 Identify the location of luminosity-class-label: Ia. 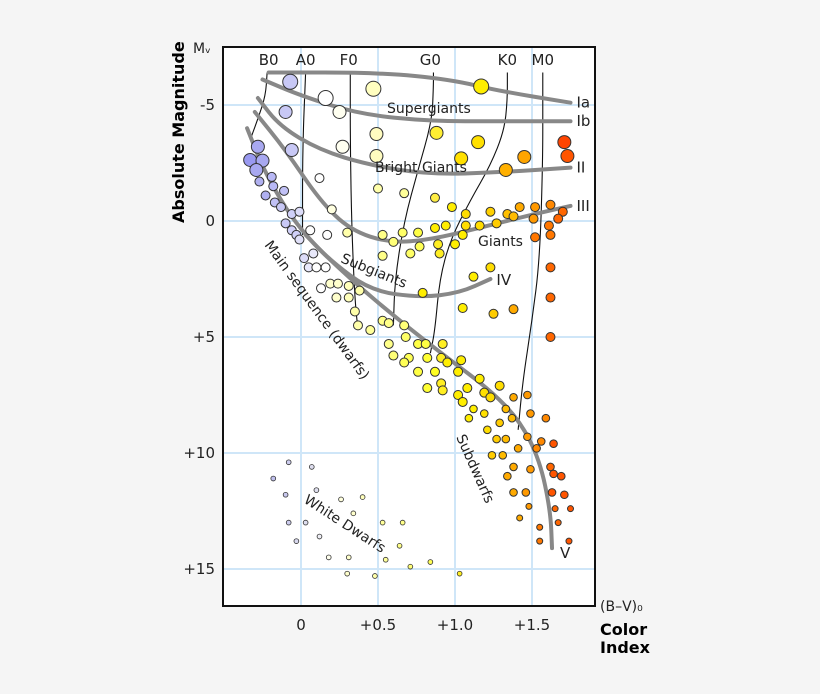
(584, 103).